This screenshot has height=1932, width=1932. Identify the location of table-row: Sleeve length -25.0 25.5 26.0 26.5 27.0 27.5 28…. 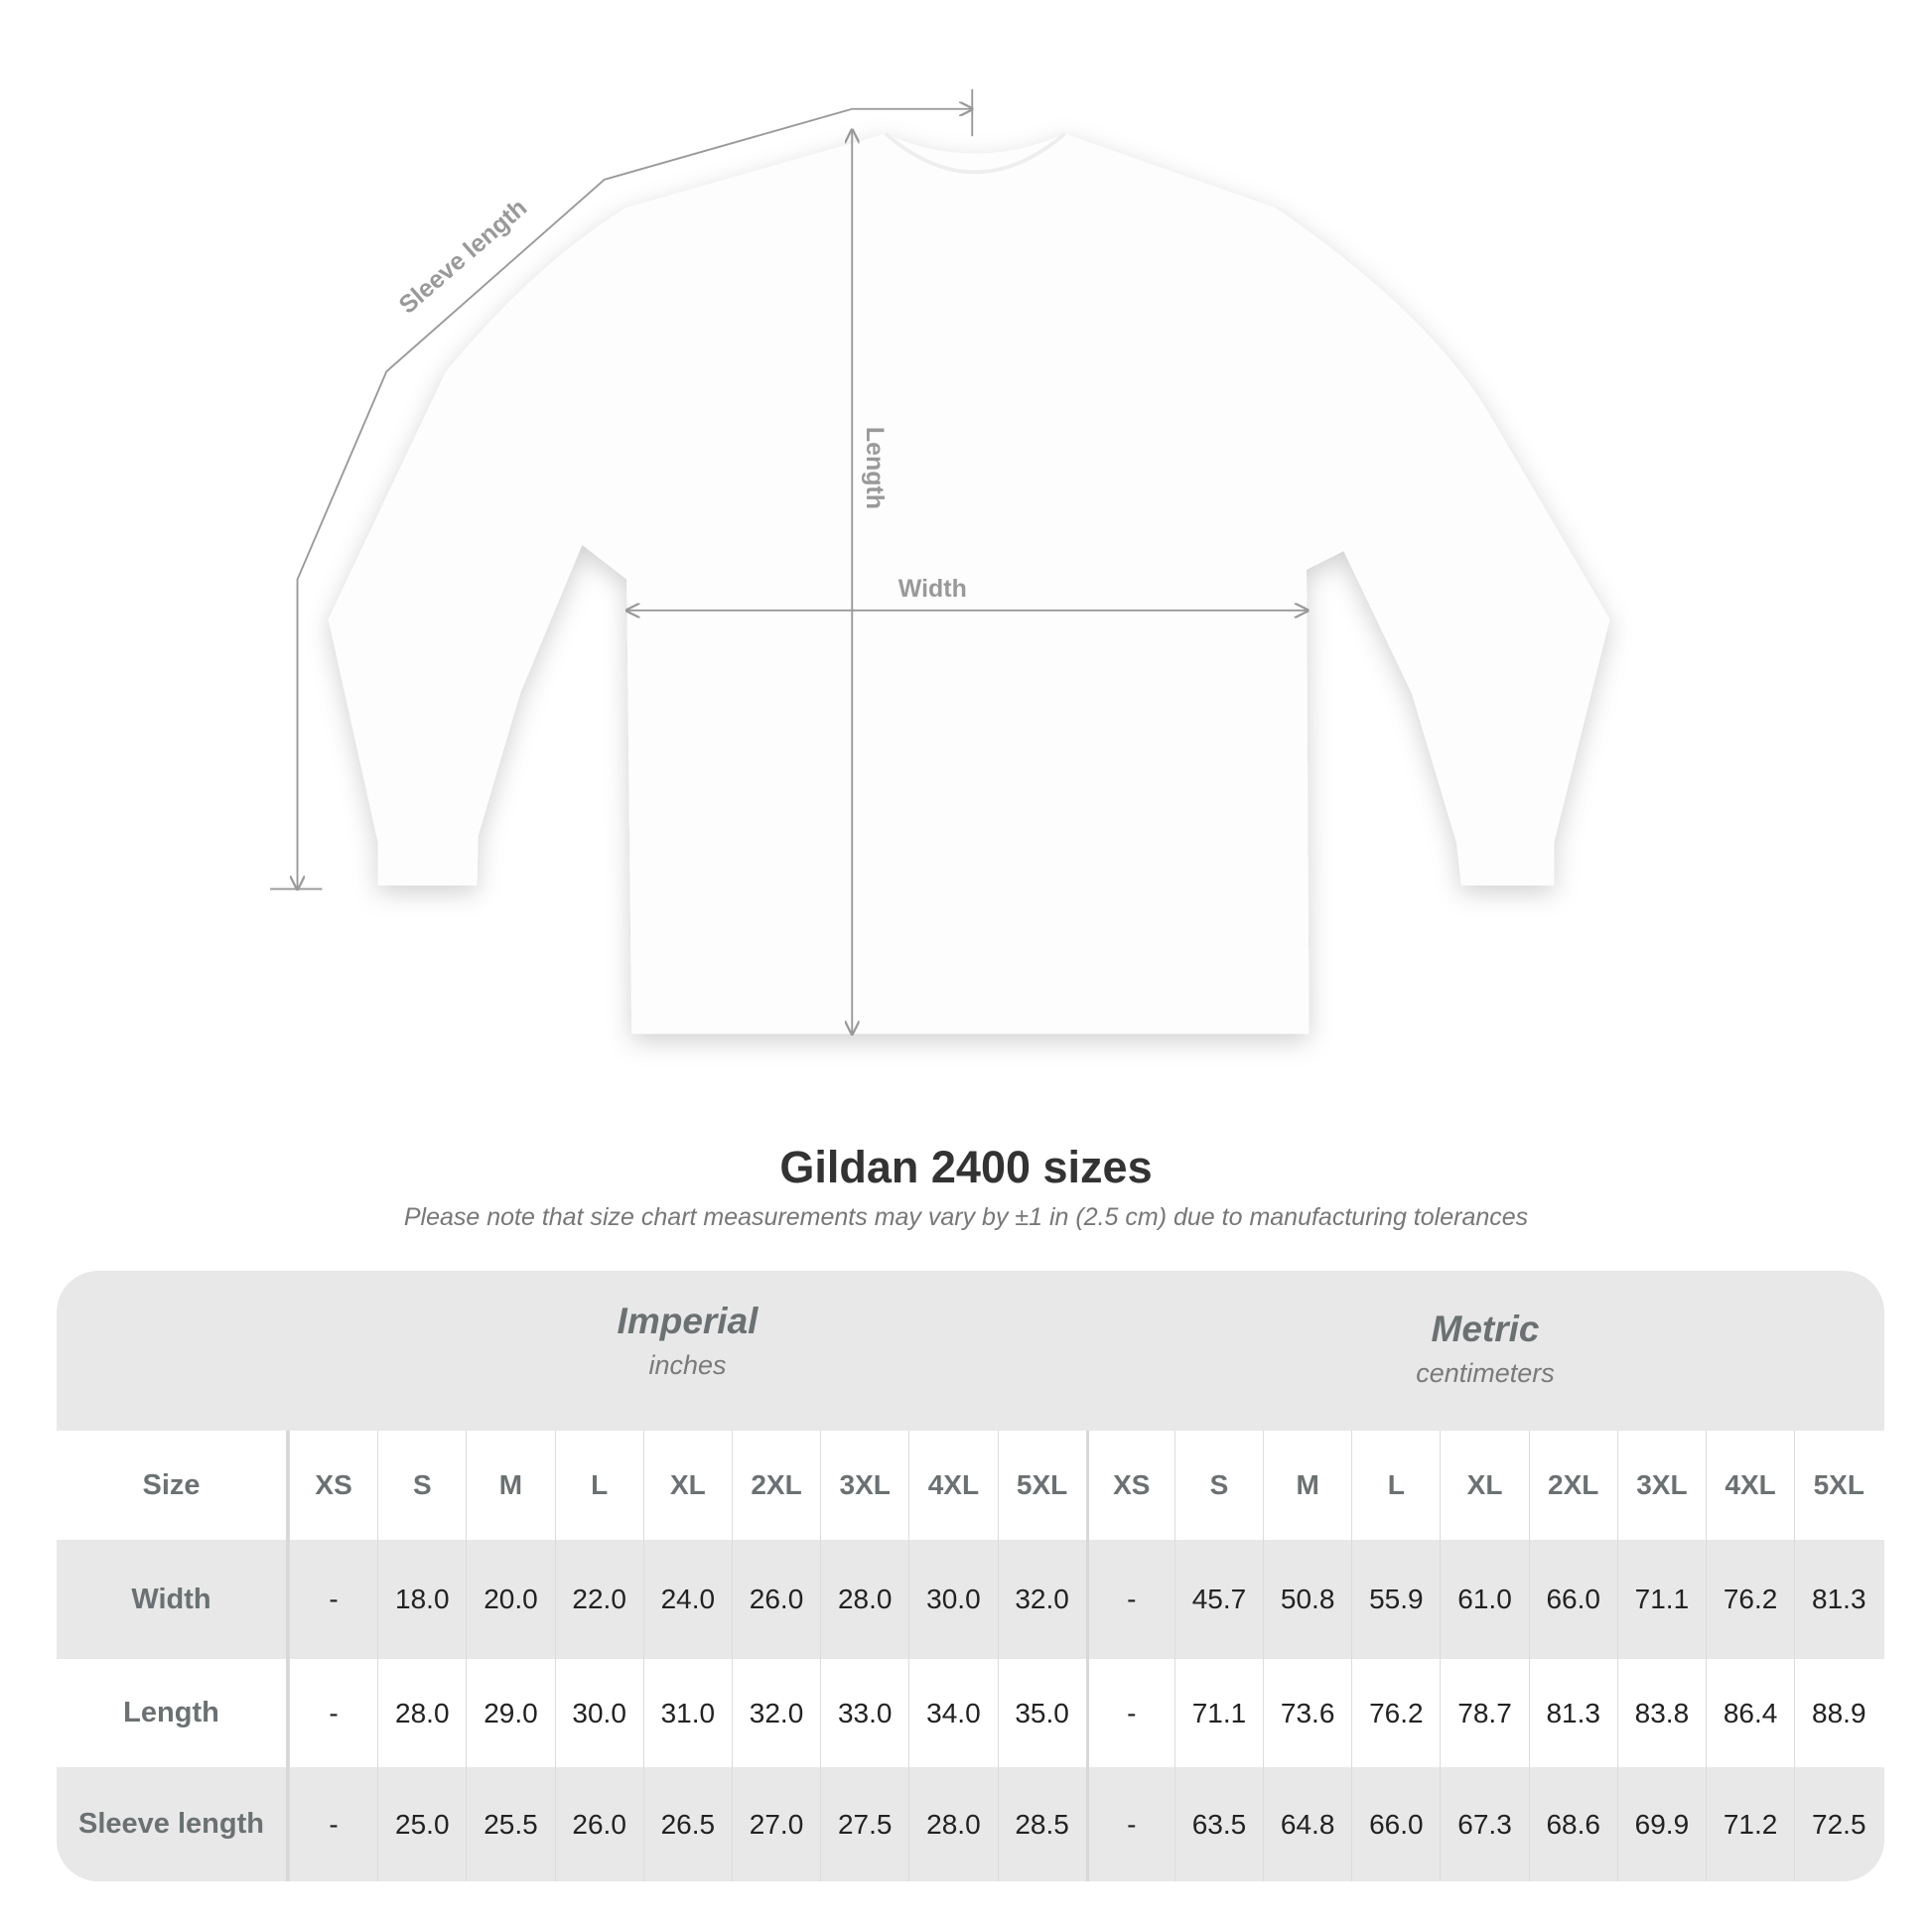
(971, 1824).